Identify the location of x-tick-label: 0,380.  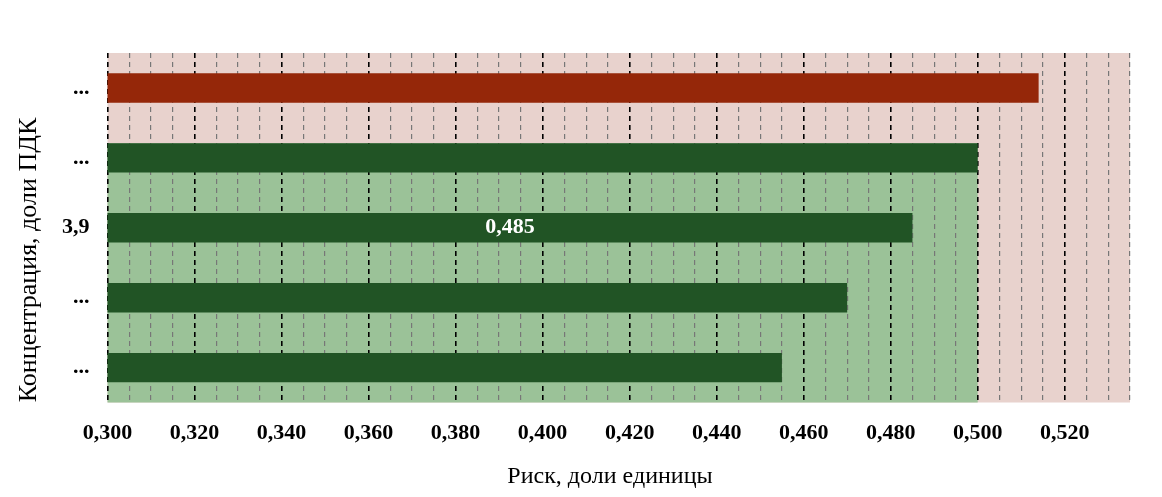
(455, 432).